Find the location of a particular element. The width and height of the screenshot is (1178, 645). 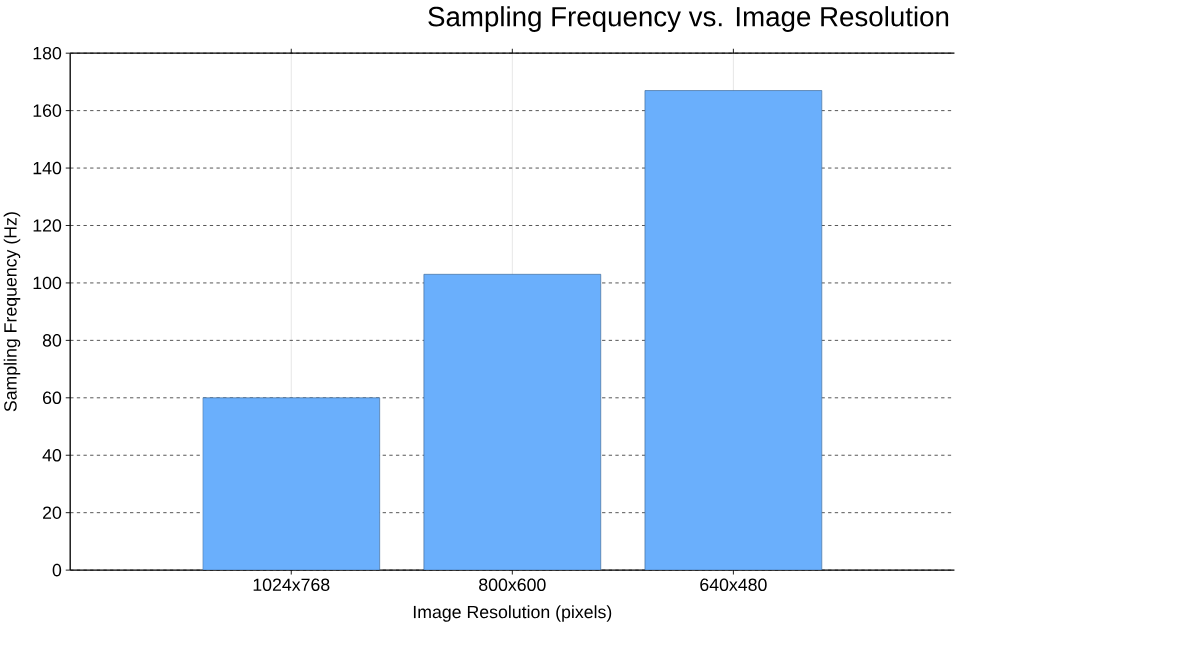

chart-title: Sampling Frequency vs. Image Resolution is located at coordinates (688, 19).